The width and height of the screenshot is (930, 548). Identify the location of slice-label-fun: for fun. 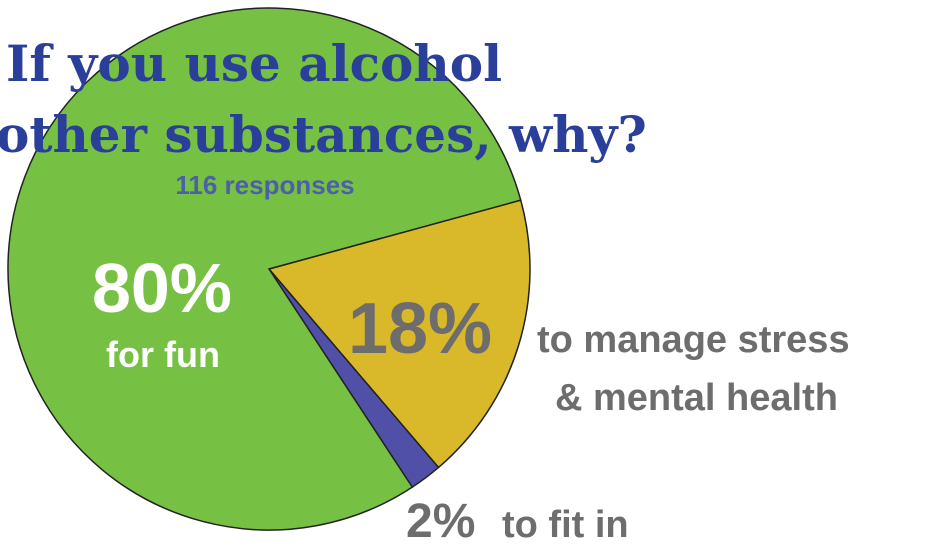
(163, 354).